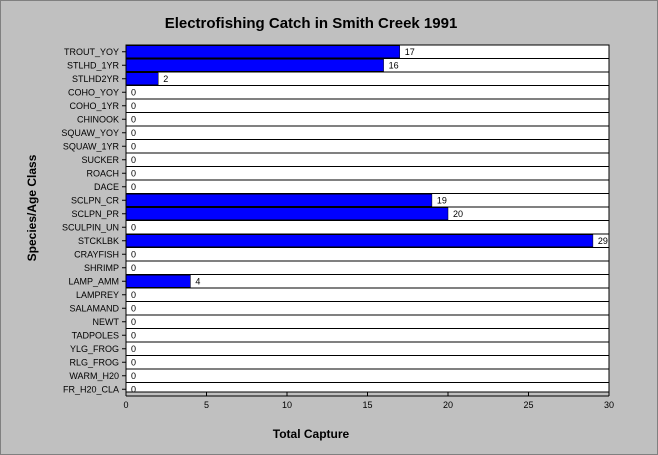  Describe the element at coordinates (94, 349) in the screenshot. I see `category-label: YLG_FROG` at that location.